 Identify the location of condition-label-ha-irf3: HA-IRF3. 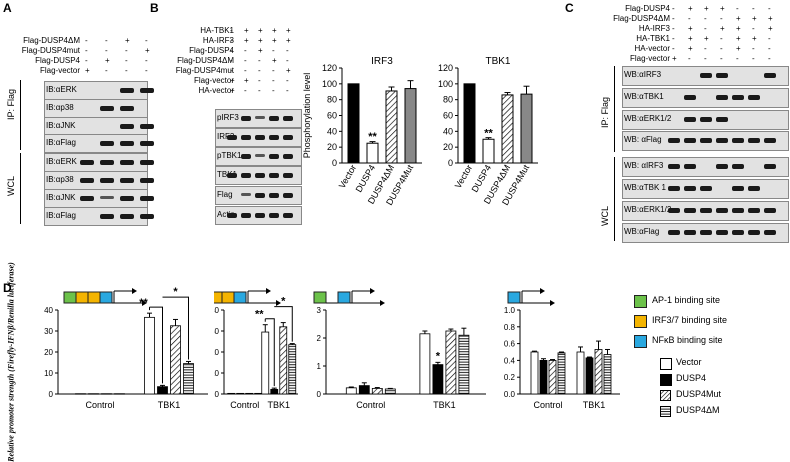
(218, 40).